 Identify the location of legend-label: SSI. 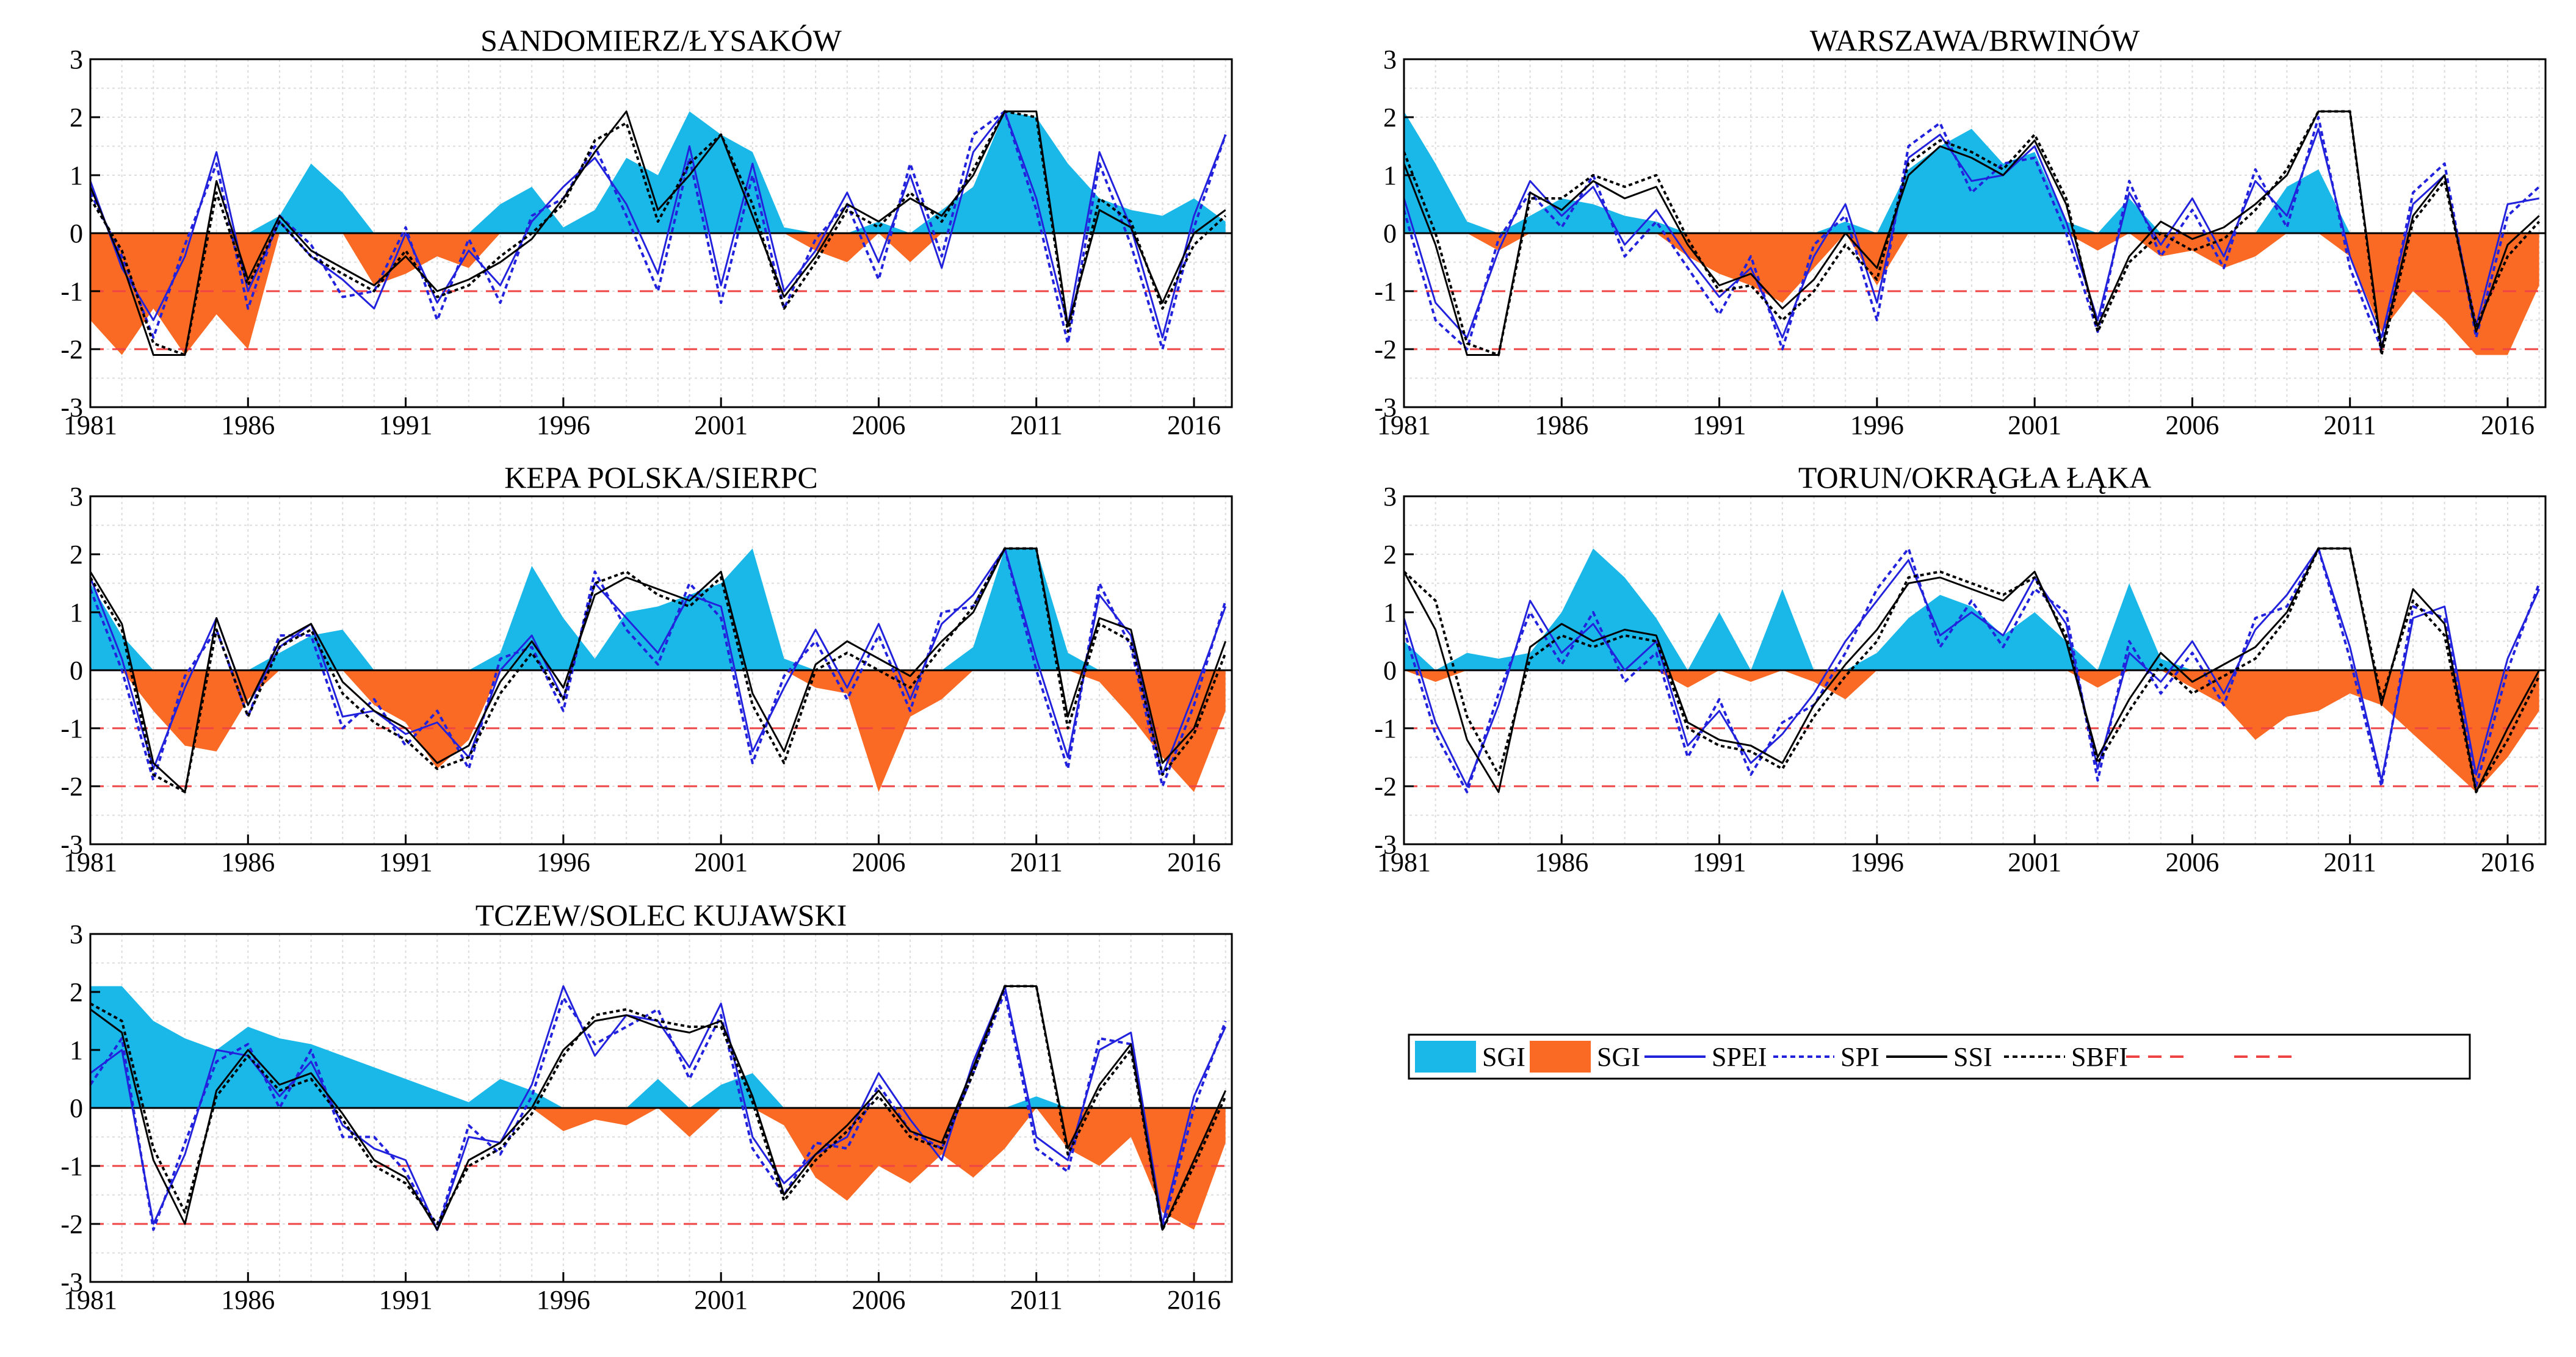
(1972, 1057).